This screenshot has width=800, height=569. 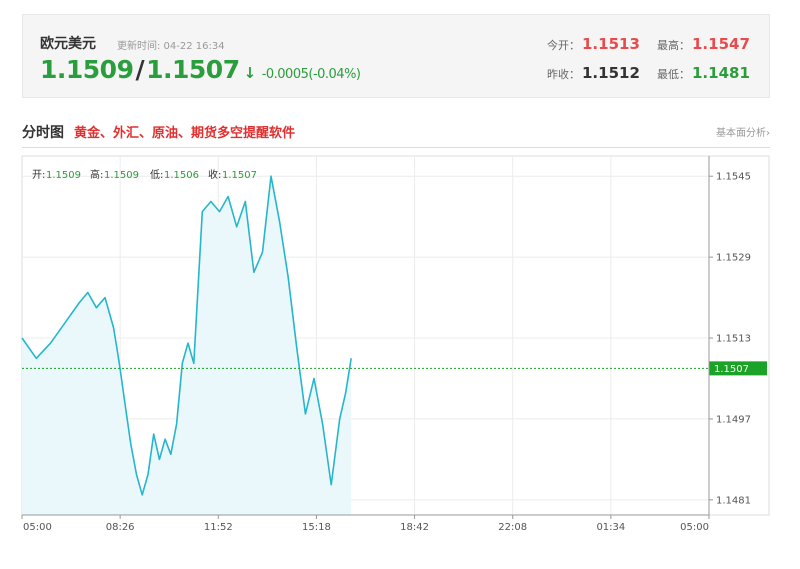 What do you see at coordinates (193, 69) in the screenshot?
I see `ask-price: 1.1507` at bounding box center [193, 69].